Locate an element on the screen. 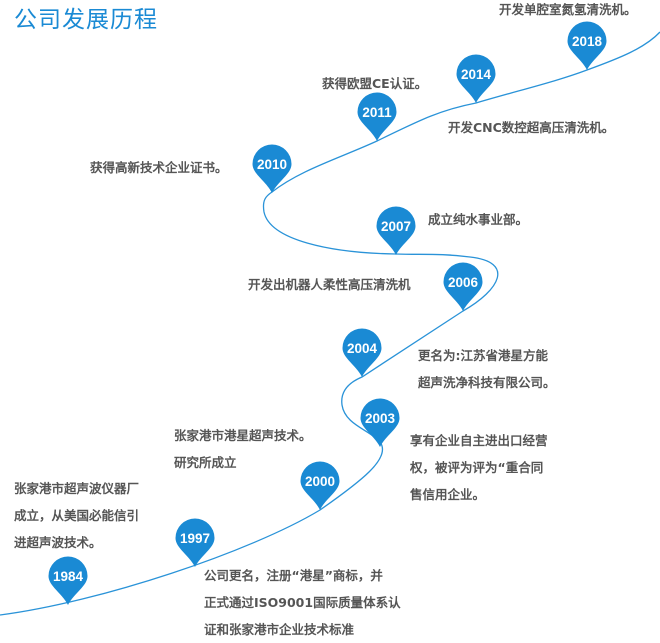 The image size is (660, 643). milestone-pin-2007: 2007 is located at coordinates (396, 230).